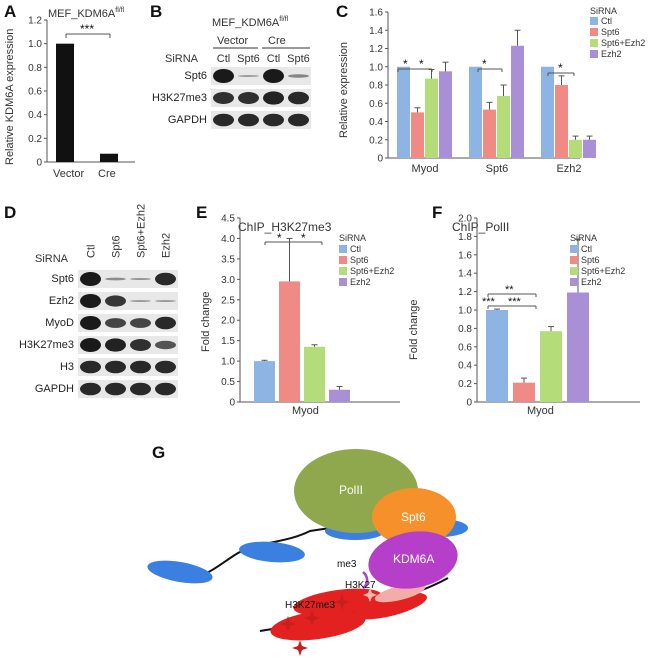 Image resolution: width=650 pixels, height=661 pixels. Describe the element at coordinates (465, 311) in the screenshot. I see `f-ytick-label-5: 1.0` at that location.